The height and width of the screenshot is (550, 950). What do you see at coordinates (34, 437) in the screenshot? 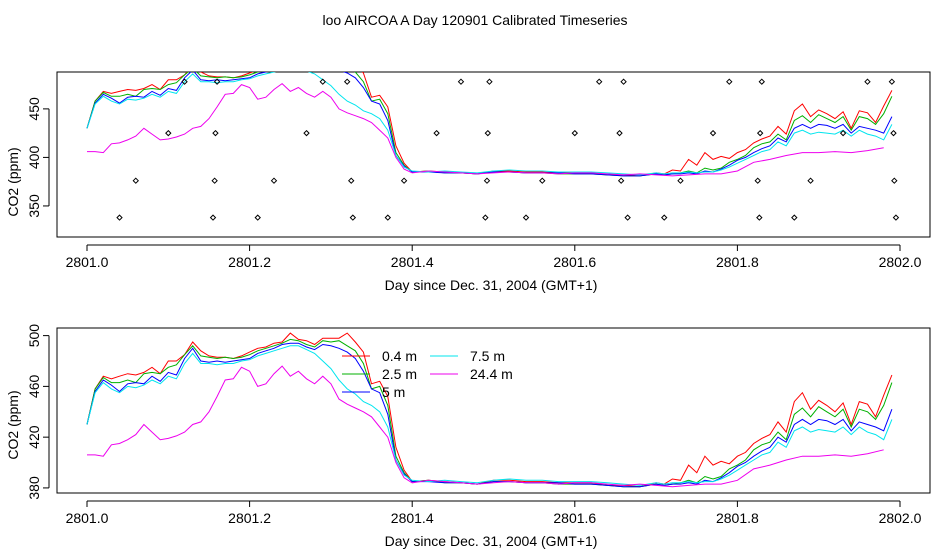
I see `y-tick-label: 420` at bounding box center [34, 437].